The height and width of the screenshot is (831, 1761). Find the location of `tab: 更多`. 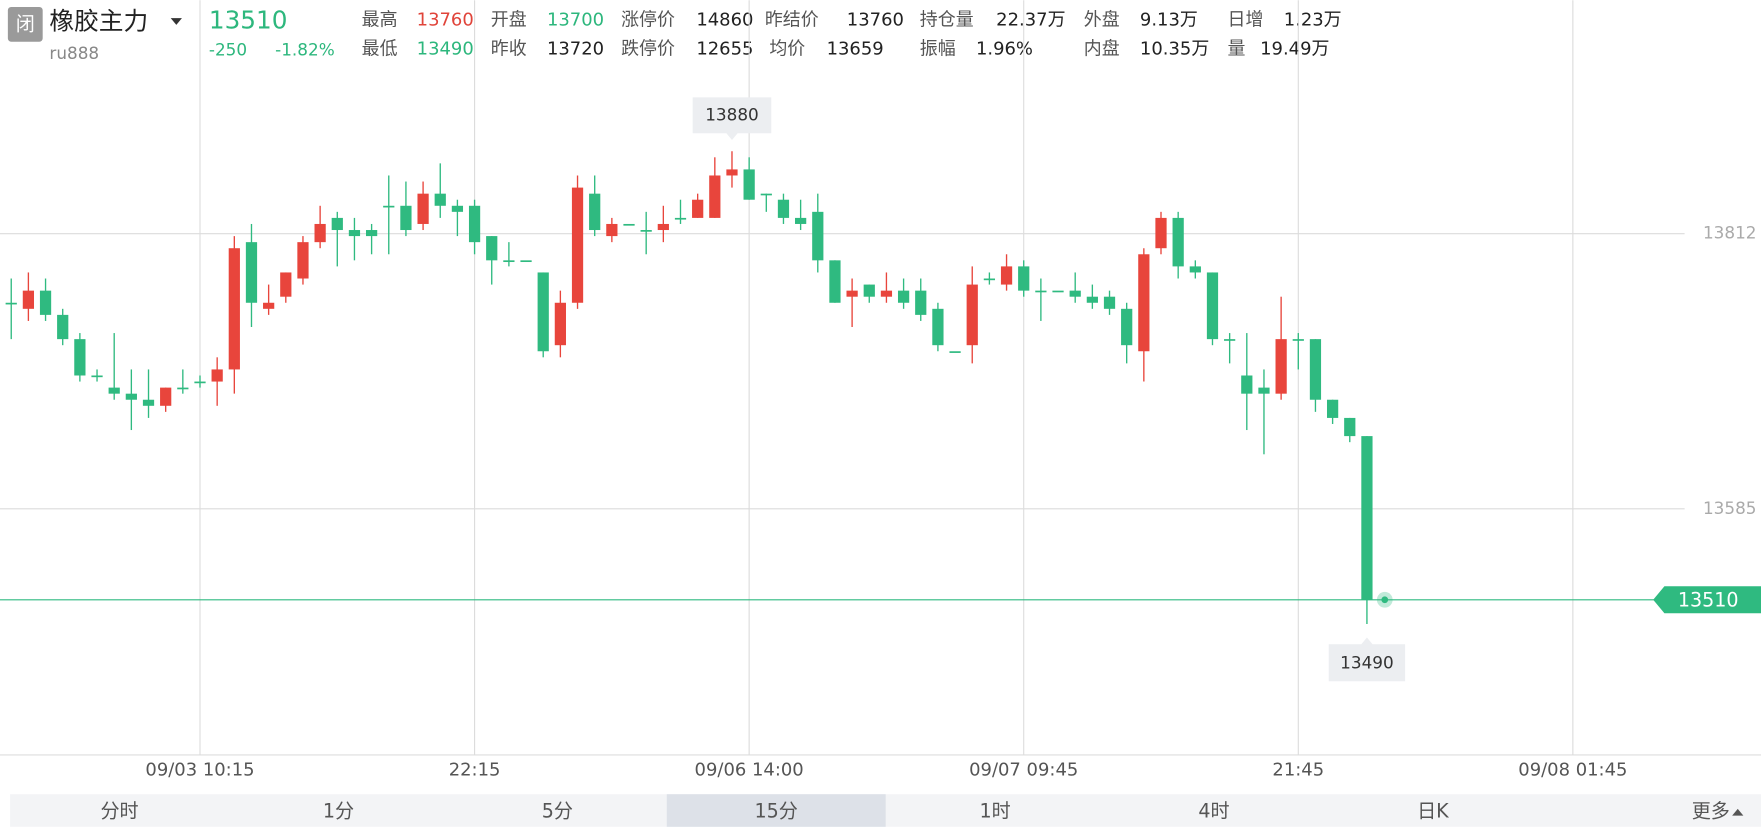

tab: 更多 is located at coordinates (1711, 811).